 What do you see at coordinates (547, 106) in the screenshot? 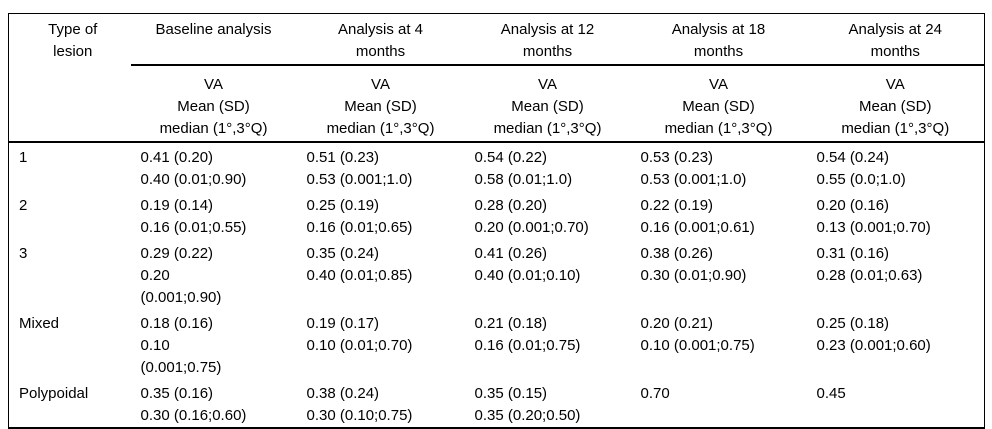
I see `subheader-12-months-va: VA Mean (SD) median (1°,3°Q)` at bounding box center [547, 106].